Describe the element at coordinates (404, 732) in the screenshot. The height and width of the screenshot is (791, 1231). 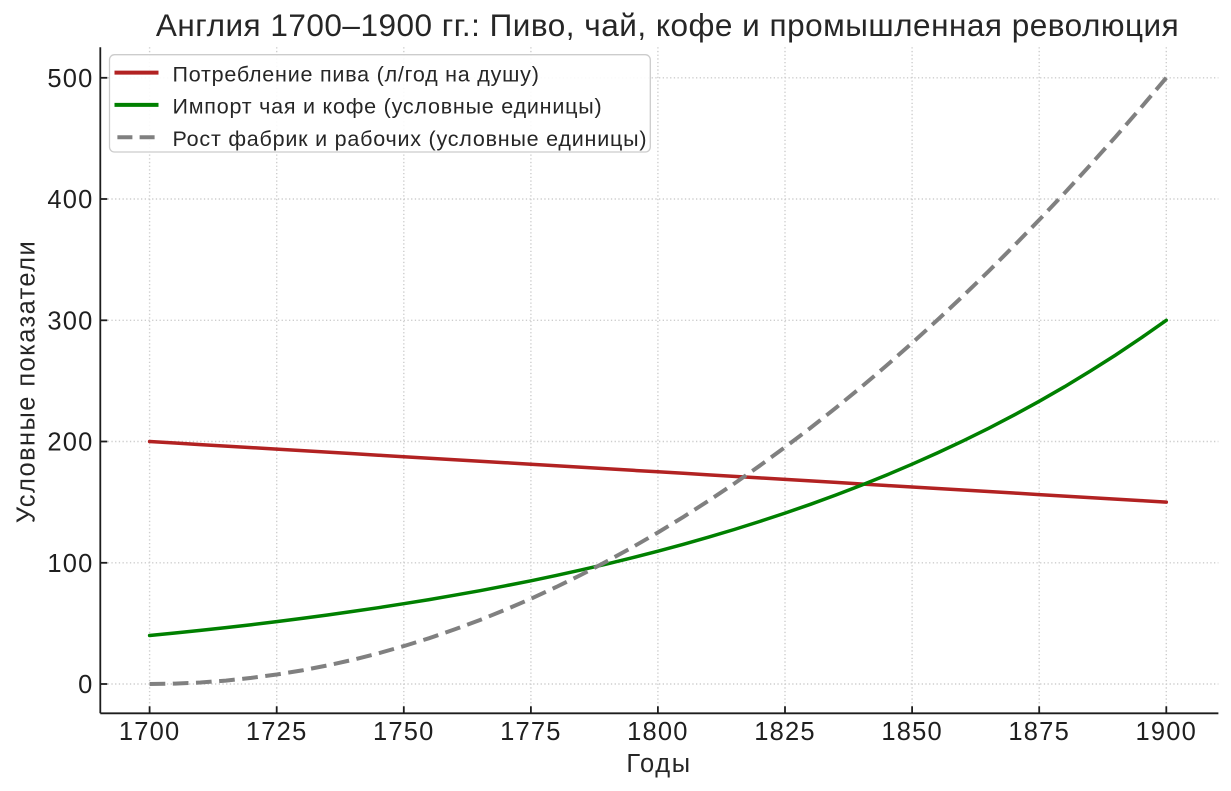
I see `svg-text: 1750` at that location.